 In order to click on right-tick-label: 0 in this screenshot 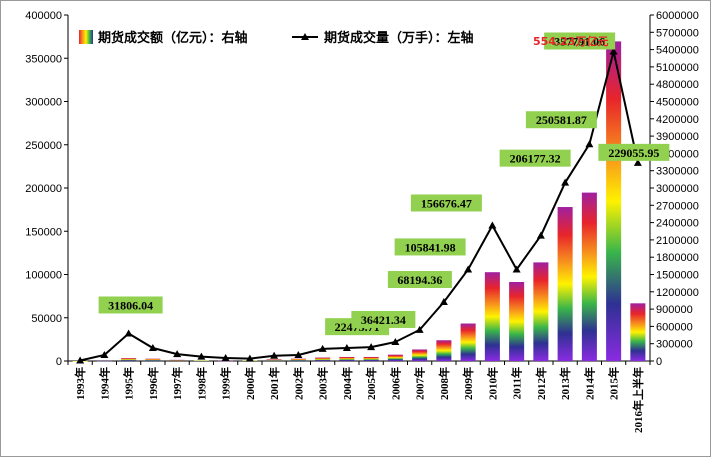, I will do `click(659, 362)`.